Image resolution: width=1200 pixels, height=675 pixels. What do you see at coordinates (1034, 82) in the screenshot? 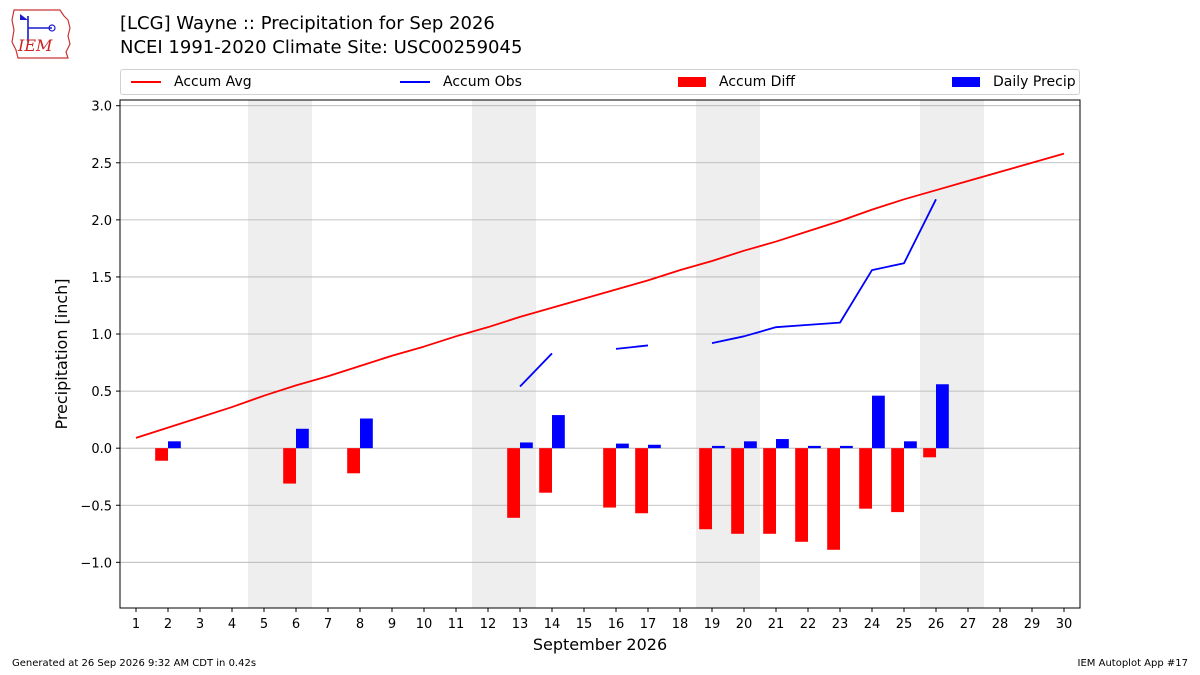
I see `legend-label: Daily Precip` at bounding box center [1034, 82].